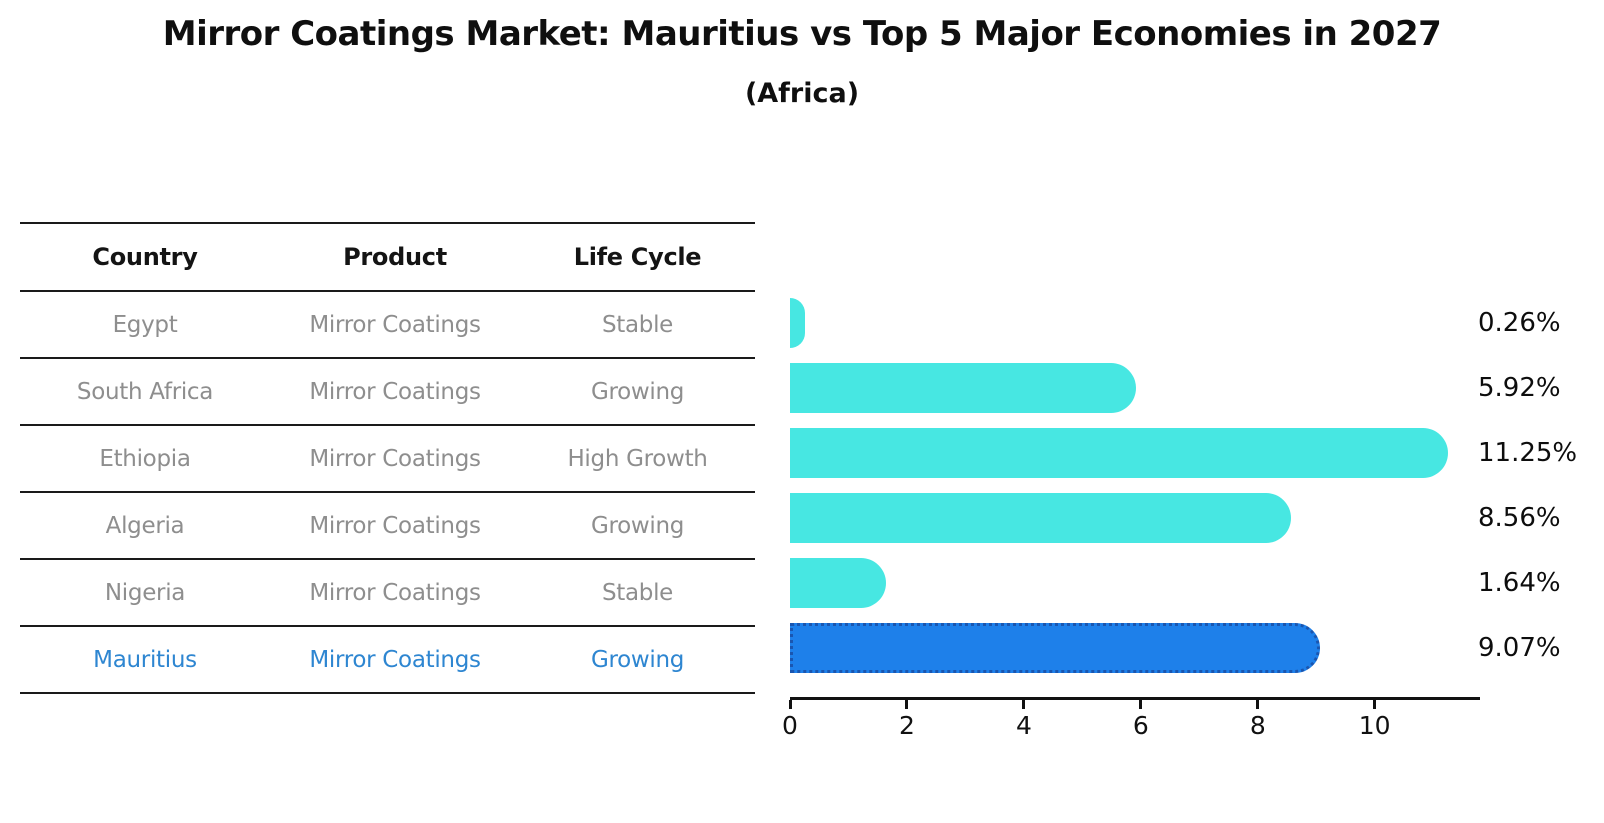 The image size is (1604, 823). I want to click on value-label: 5.92%, so click(1519, 388).